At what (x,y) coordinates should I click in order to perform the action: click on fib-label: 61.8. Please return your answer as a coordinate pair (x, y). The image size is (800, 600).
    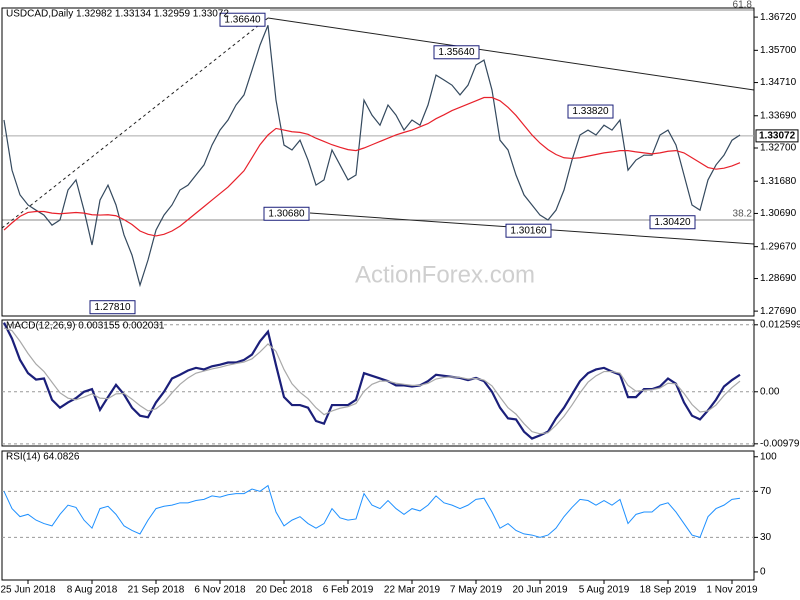
    Looking at the image, I should click on (743, 5).